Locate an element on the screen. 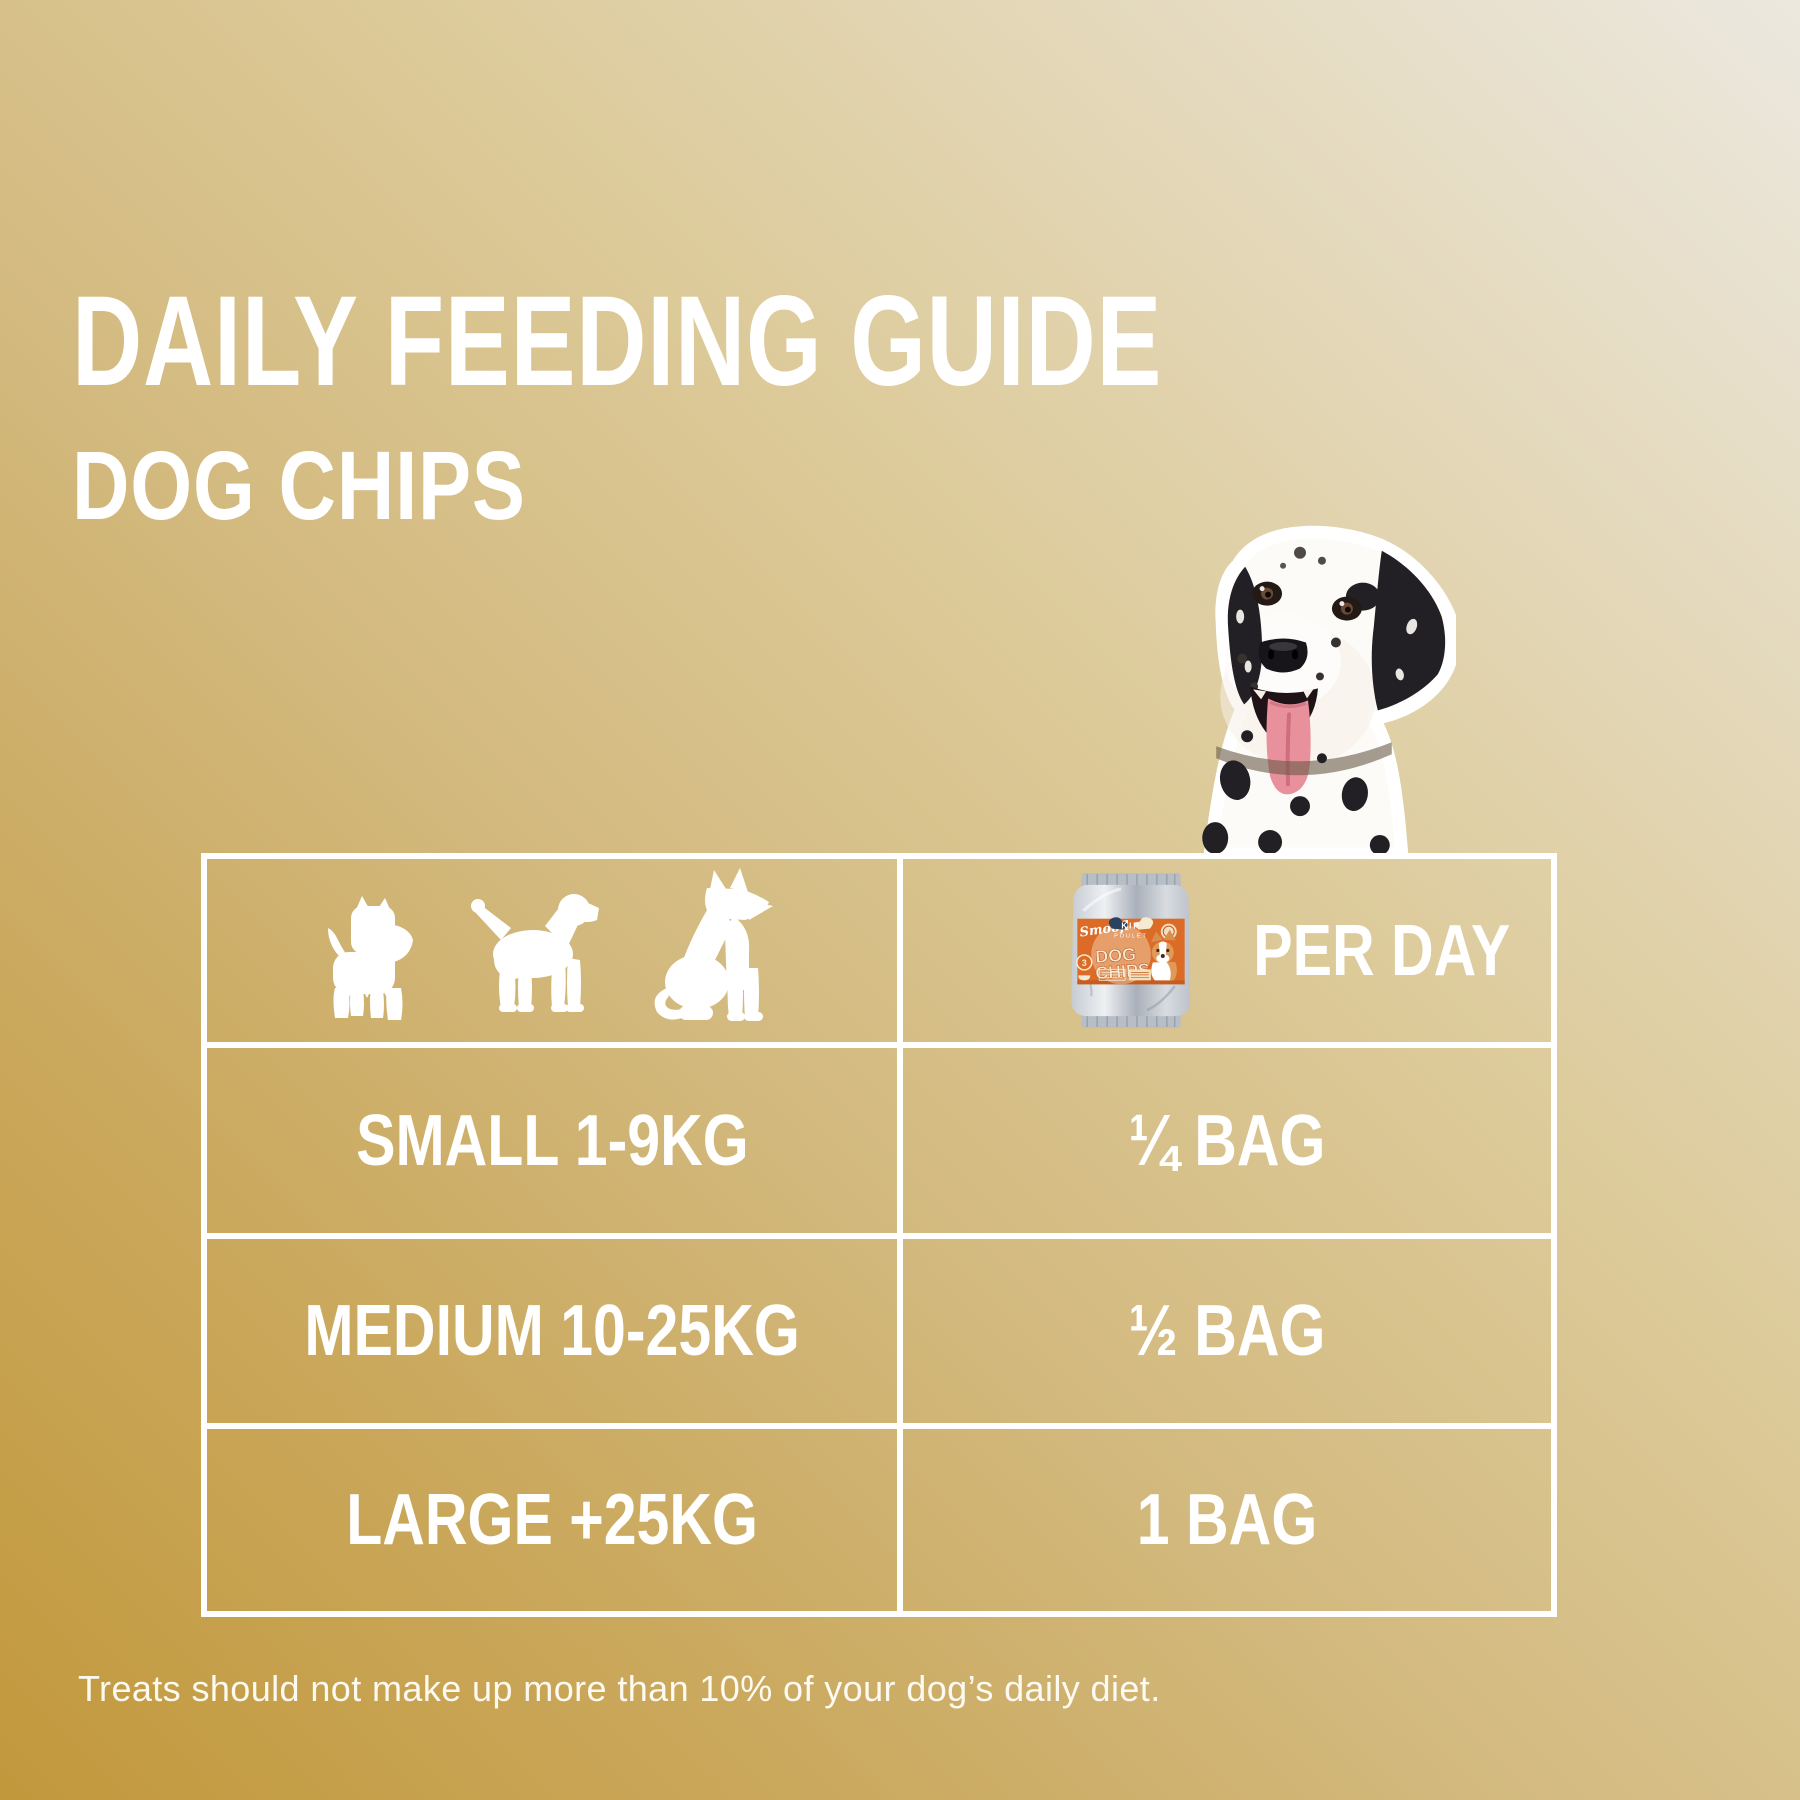  size-label-medium: MEDIUM 10-25KG is located at coordinates (552, 1331).